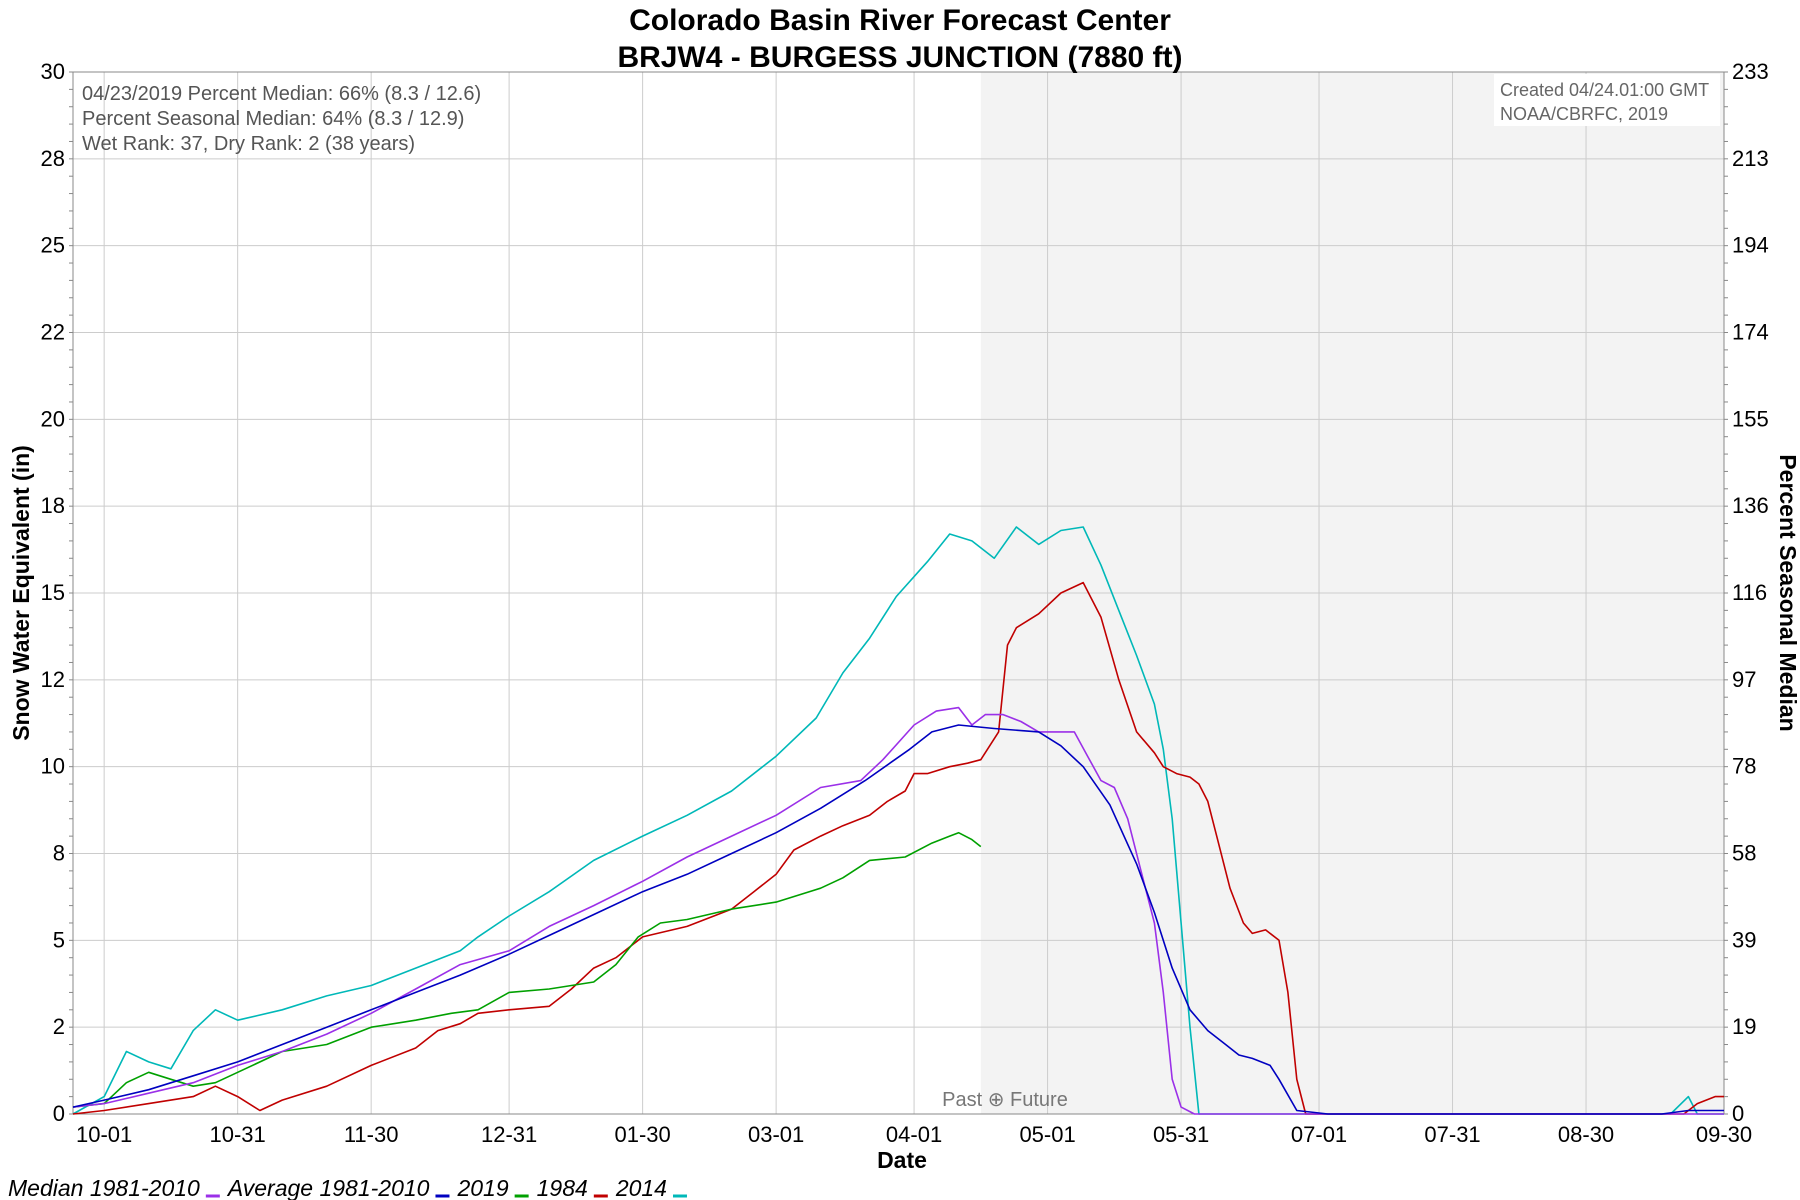  What do you see at coordinates (509, 1134) in the screenshot?
I see `x-tick-label: 12-31` at bounding box center [509, 1134].